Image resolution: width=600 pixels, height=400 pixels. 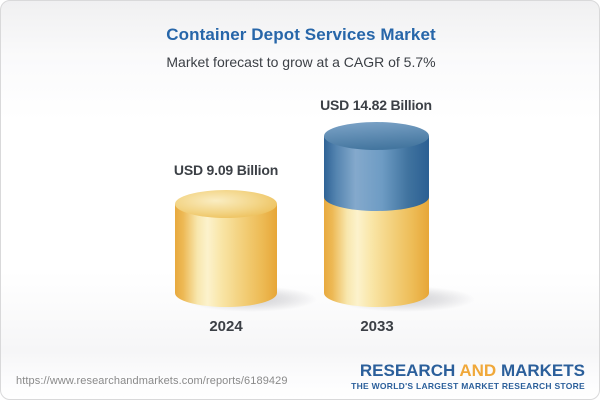 What do you see at coordinates (407, 370) in the screenshot?
I see `brand-word-research: RESEARCH` at bounding box center [407, 370].